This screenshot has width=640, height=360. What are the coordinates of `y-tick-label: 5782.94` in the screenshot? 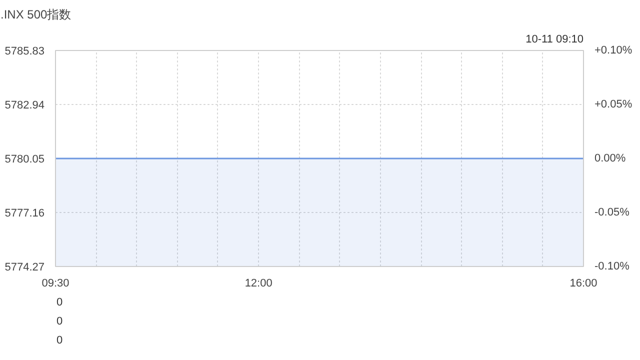 It's located at (24, 106).